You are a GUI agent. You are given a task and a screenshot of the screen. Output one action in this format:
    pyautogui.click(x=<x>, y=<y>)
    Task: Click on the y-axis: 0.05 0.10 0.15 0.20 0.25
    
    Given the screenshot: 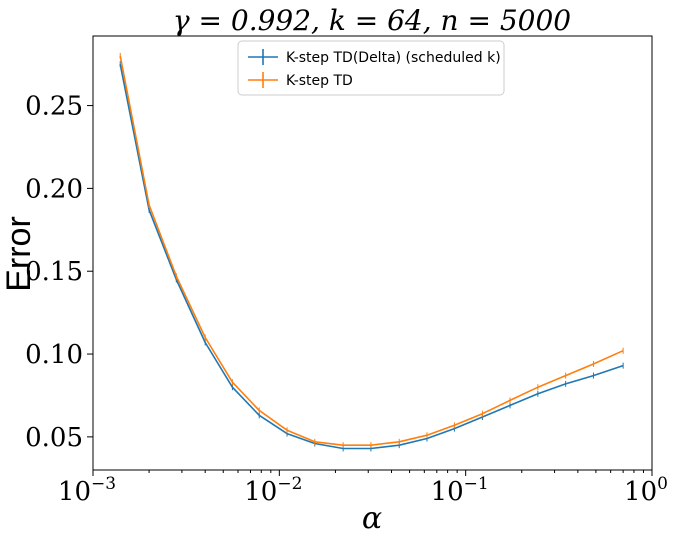 What is the action you would take?
    pyautogui.click(x=59, y=272)
    